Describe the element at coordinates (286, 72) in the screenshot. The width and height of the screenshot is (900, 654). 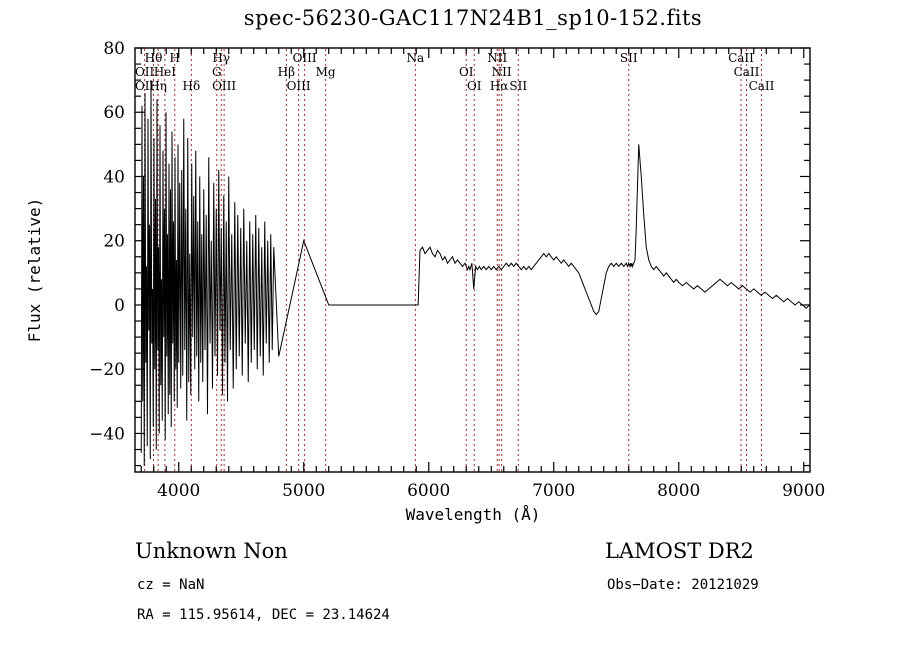
I see `spectral-line-label: Hβ` at that location.